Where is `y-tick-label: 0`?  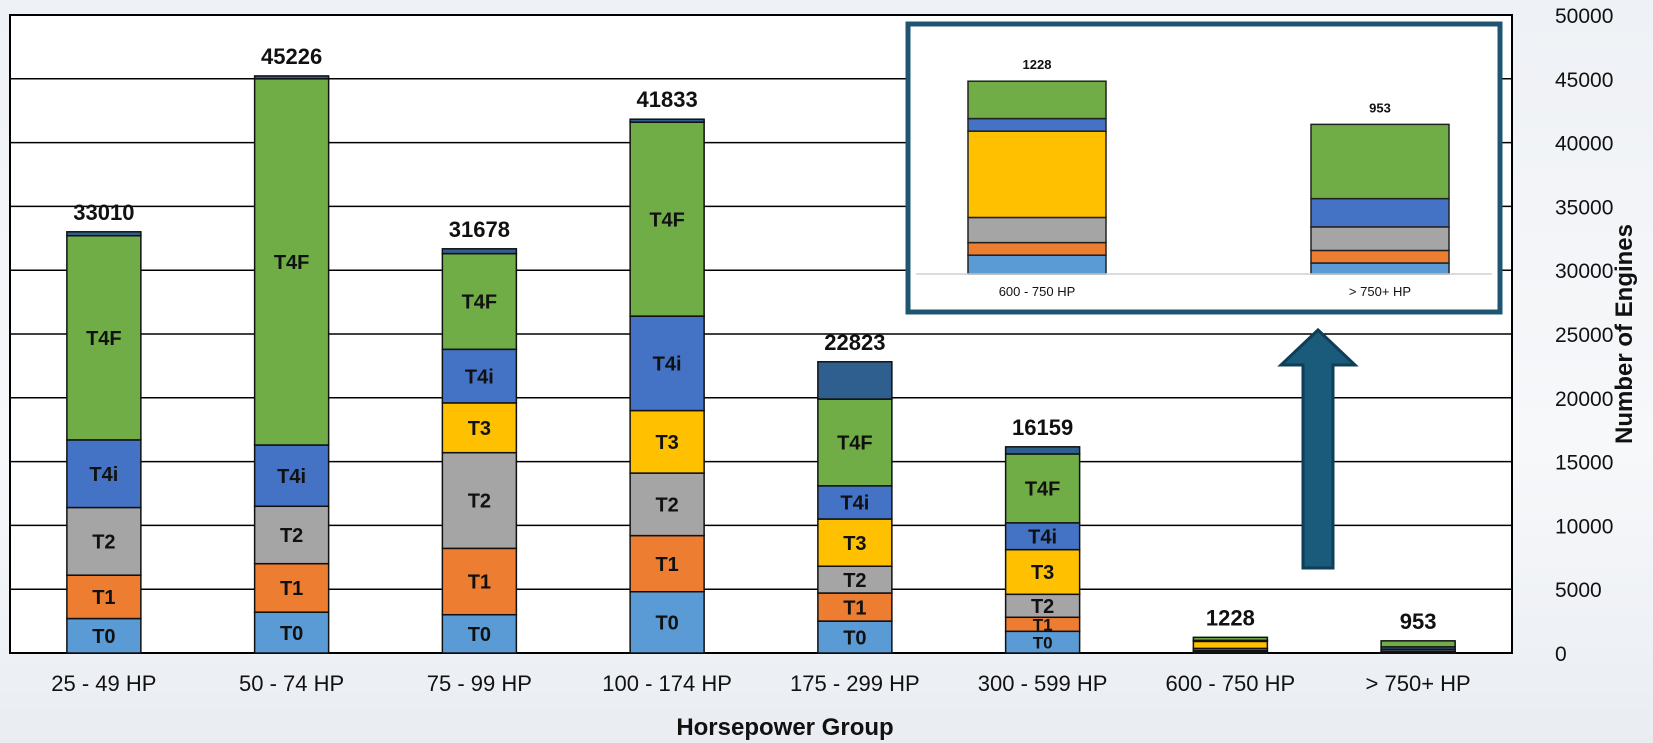
y-tick-label: 0 is located at coordinates (1561, 654).